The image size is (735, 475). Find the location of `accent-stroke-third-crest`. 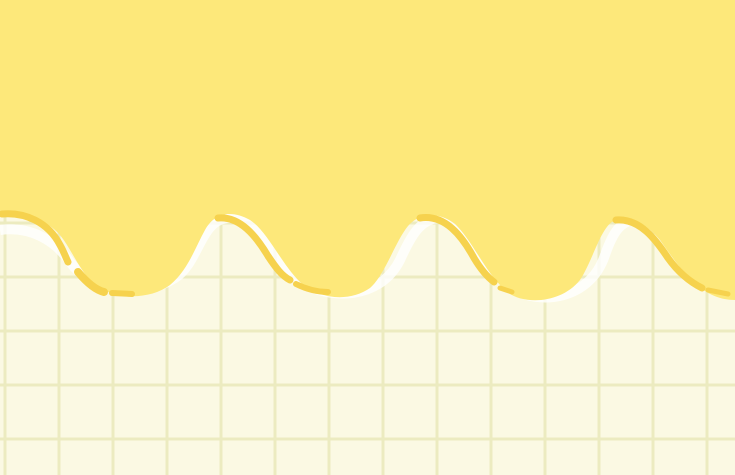

accent-stroke-third-crest is located at coordinates (457, 250).